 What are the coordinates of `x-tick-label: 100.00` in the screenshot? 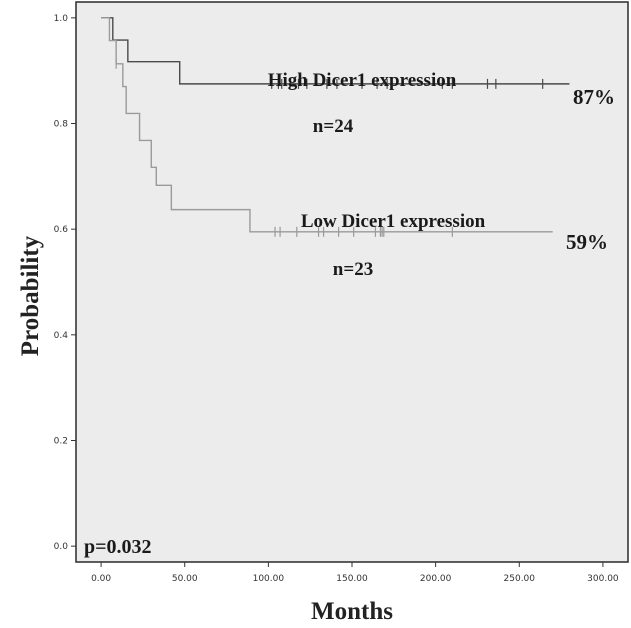 It's located at (269, 579).